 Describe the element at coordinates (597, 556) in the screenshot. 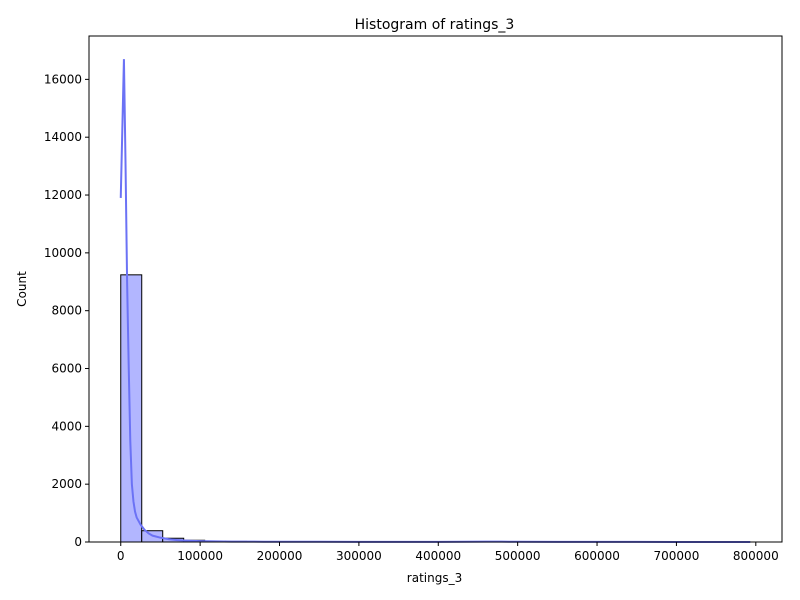

I see `x-tick-label: 600000` at that location.